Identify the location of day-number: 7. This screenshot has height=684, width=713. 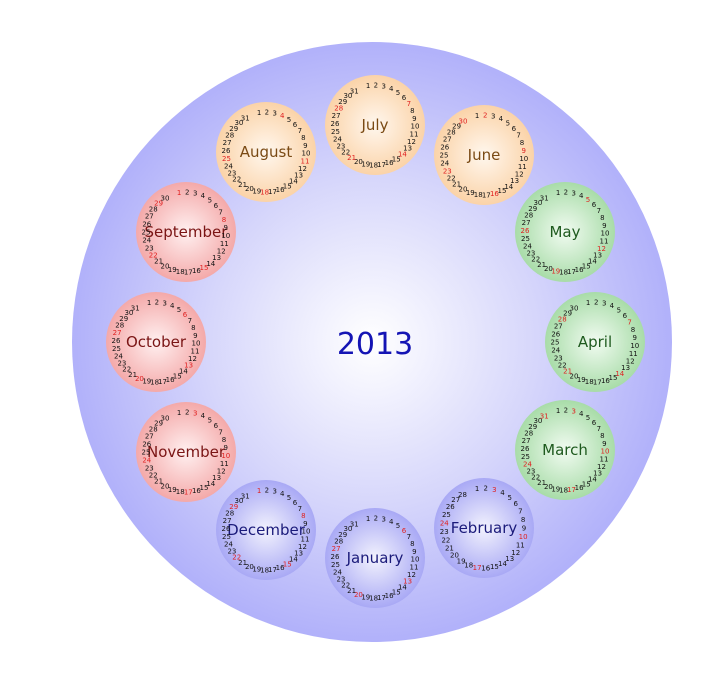
(599, 429).